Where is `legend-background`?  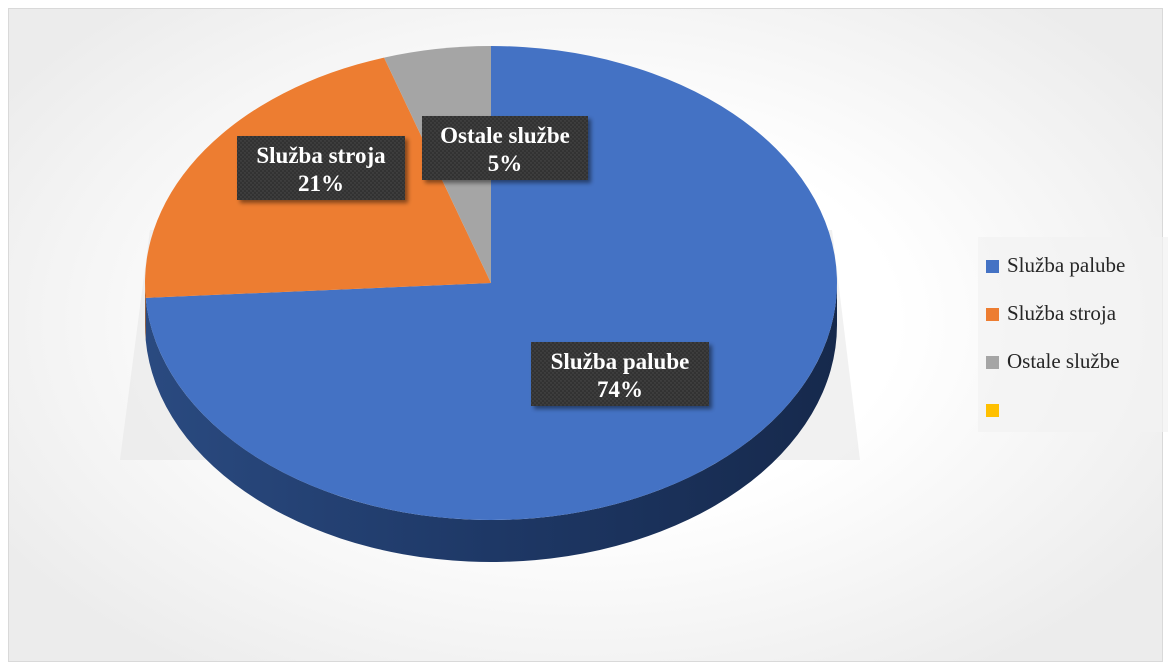 legend-background is located at coordinates (1073, 334).